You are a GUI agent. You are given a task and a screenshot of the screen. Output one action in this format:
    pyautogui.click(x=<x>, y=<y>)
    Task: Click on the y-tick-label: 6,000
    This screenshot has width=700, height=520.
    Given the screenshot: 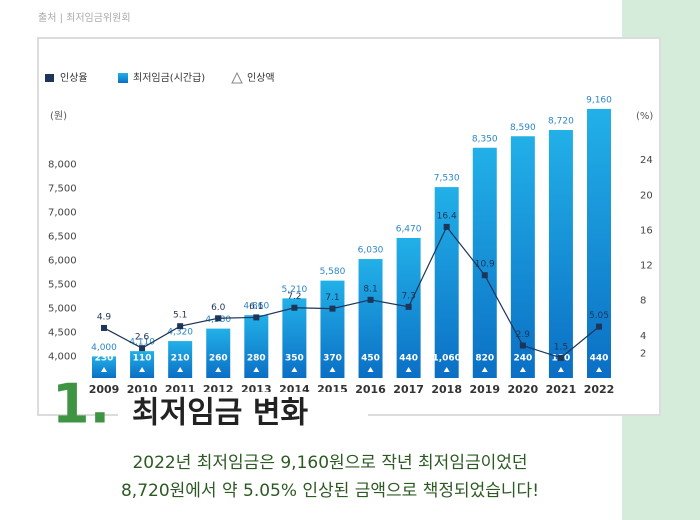 What is the action you would take?
    pyautogui.click(x=62, y=260)
    